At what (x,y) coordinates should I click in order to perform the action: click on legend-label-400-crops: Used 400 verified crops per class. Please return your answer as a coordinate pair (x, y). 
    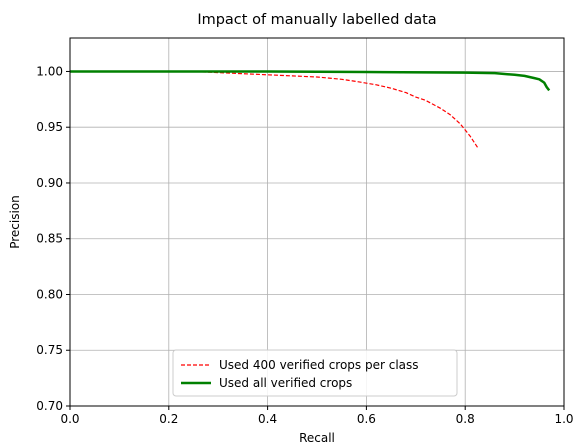
    Looking at the image, I should click on (319, 365).